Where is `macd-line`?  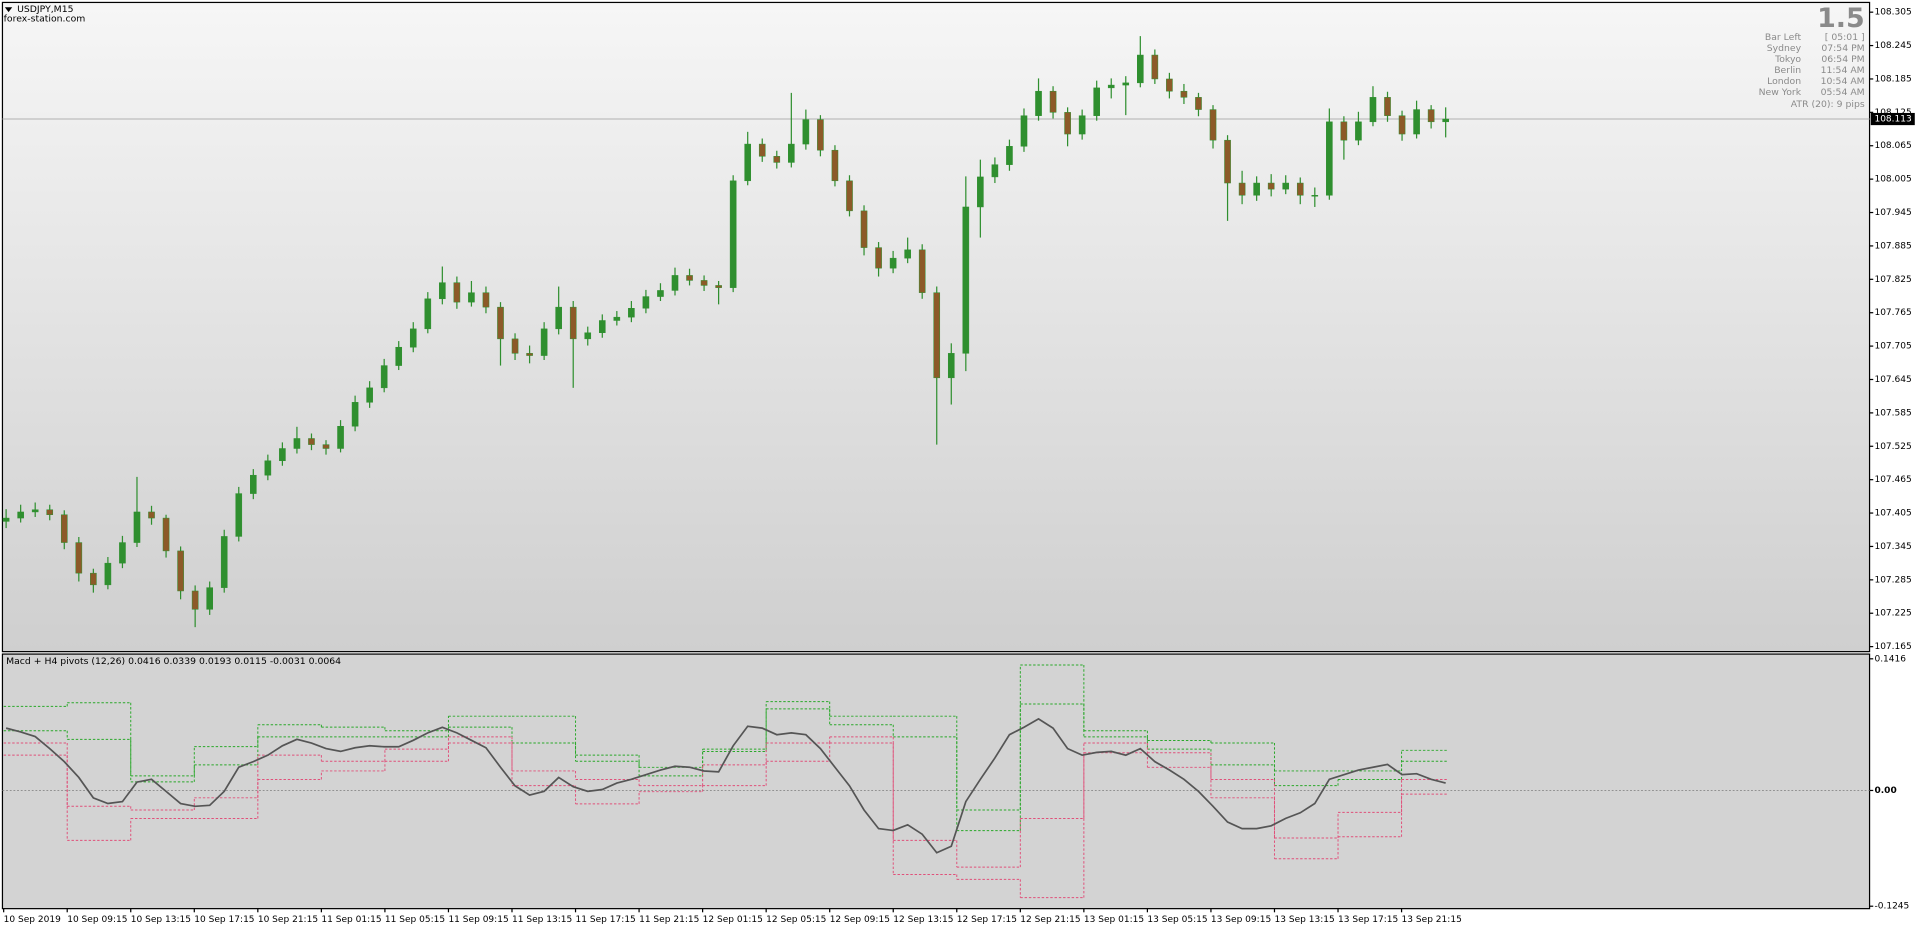 macd-line is located at coordinates (725, 785).